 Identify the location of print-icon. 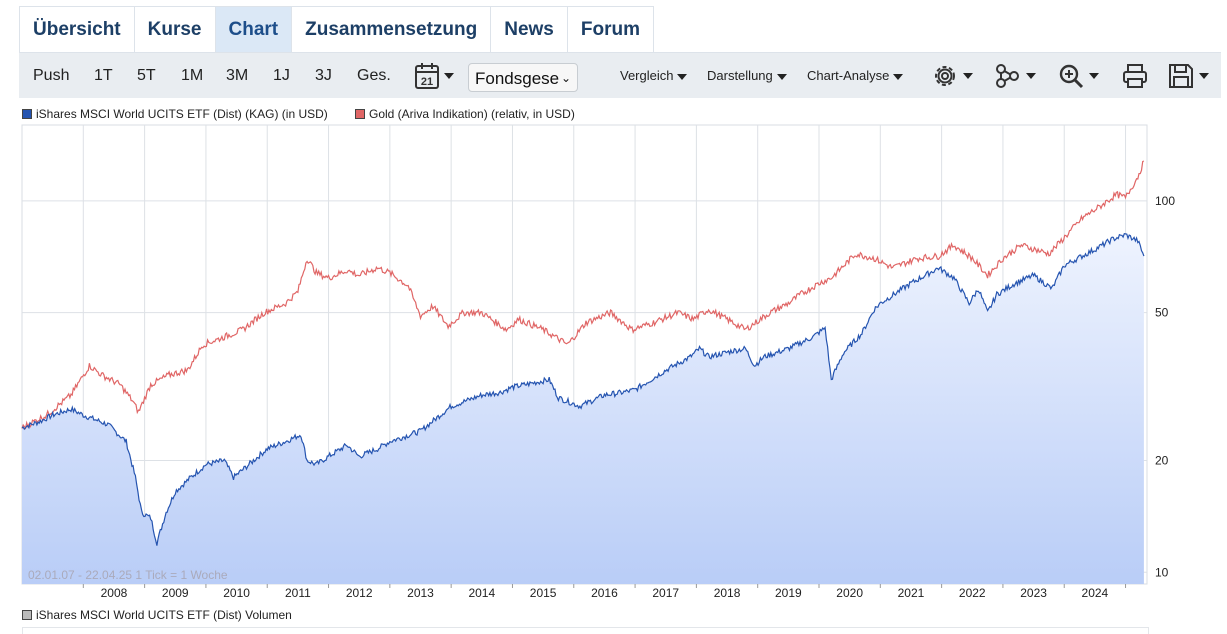
(1135, 76).